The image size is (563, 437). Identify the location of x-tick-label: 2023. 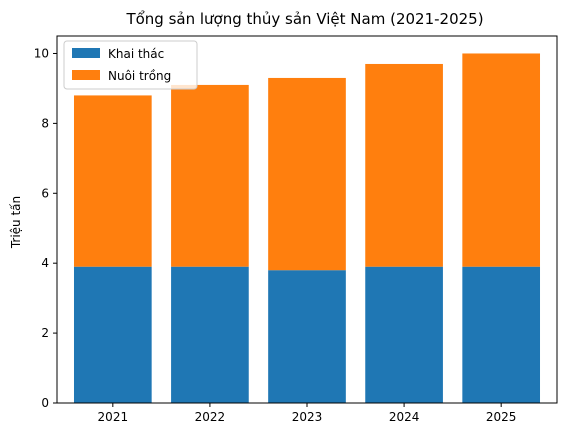
(307, 417).